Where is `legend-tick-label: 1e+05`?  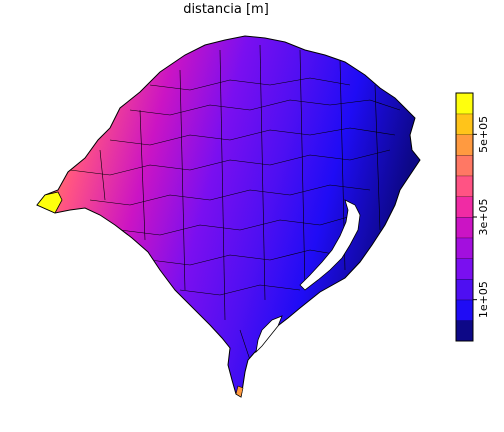
legend-tick-label: 1e+05 is located at coordinates (483, 299).